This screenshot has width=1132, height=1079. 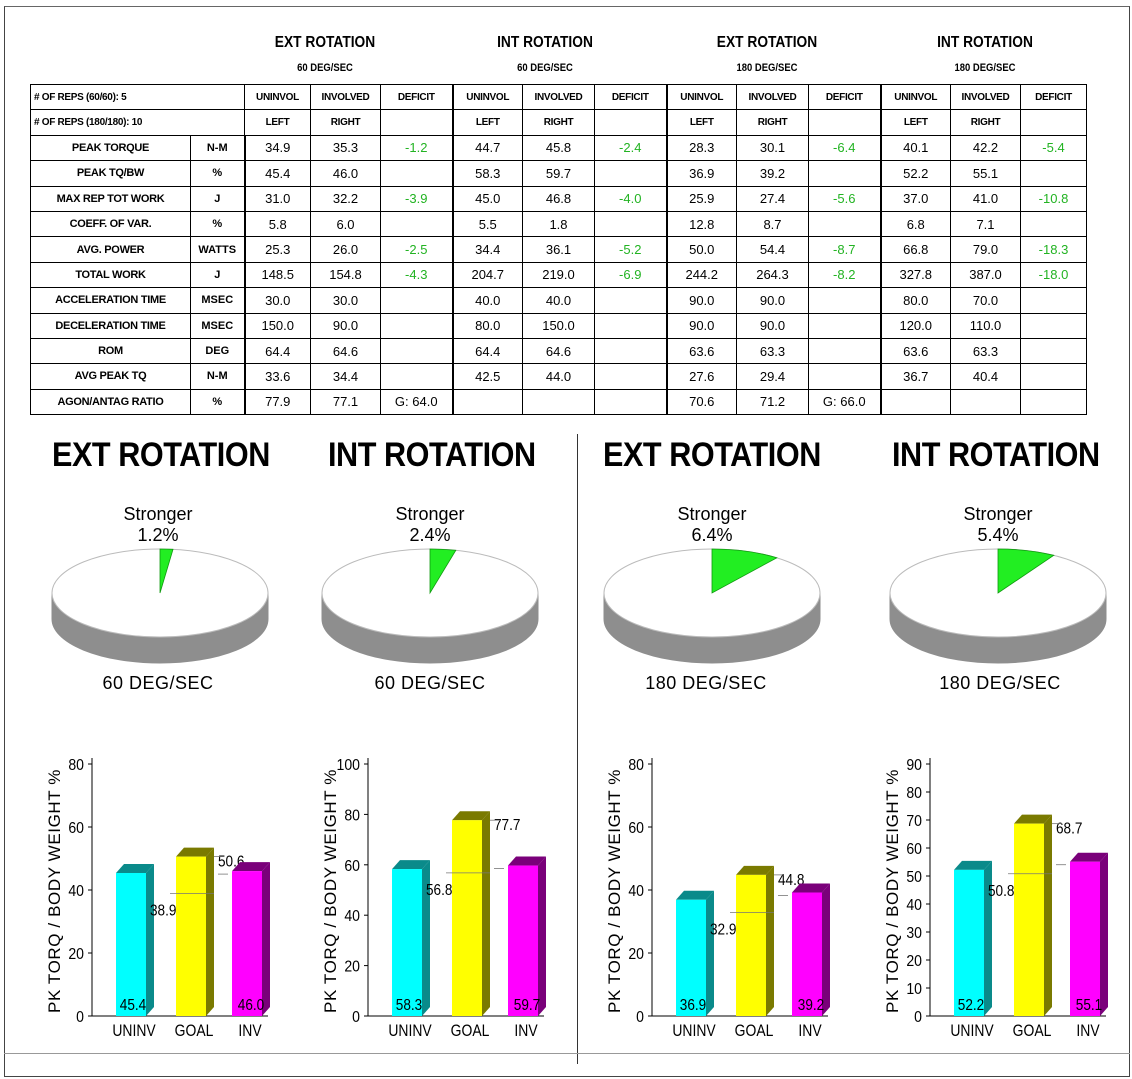 I want to click on value-cell: 70.0, so click(x=985, y=300).